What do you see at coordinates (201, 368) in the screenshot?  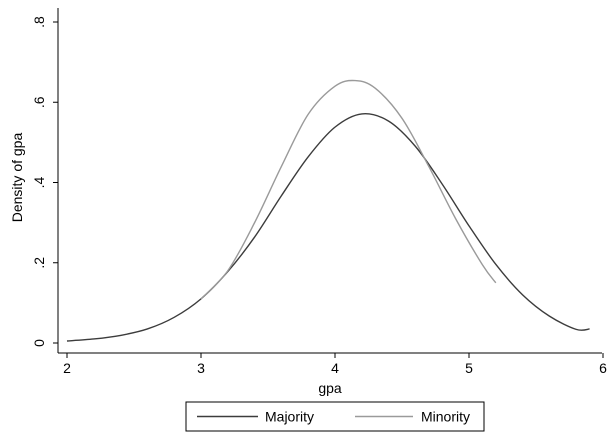 I see `x-tick-label: 3` at bounding box center [201, 368].